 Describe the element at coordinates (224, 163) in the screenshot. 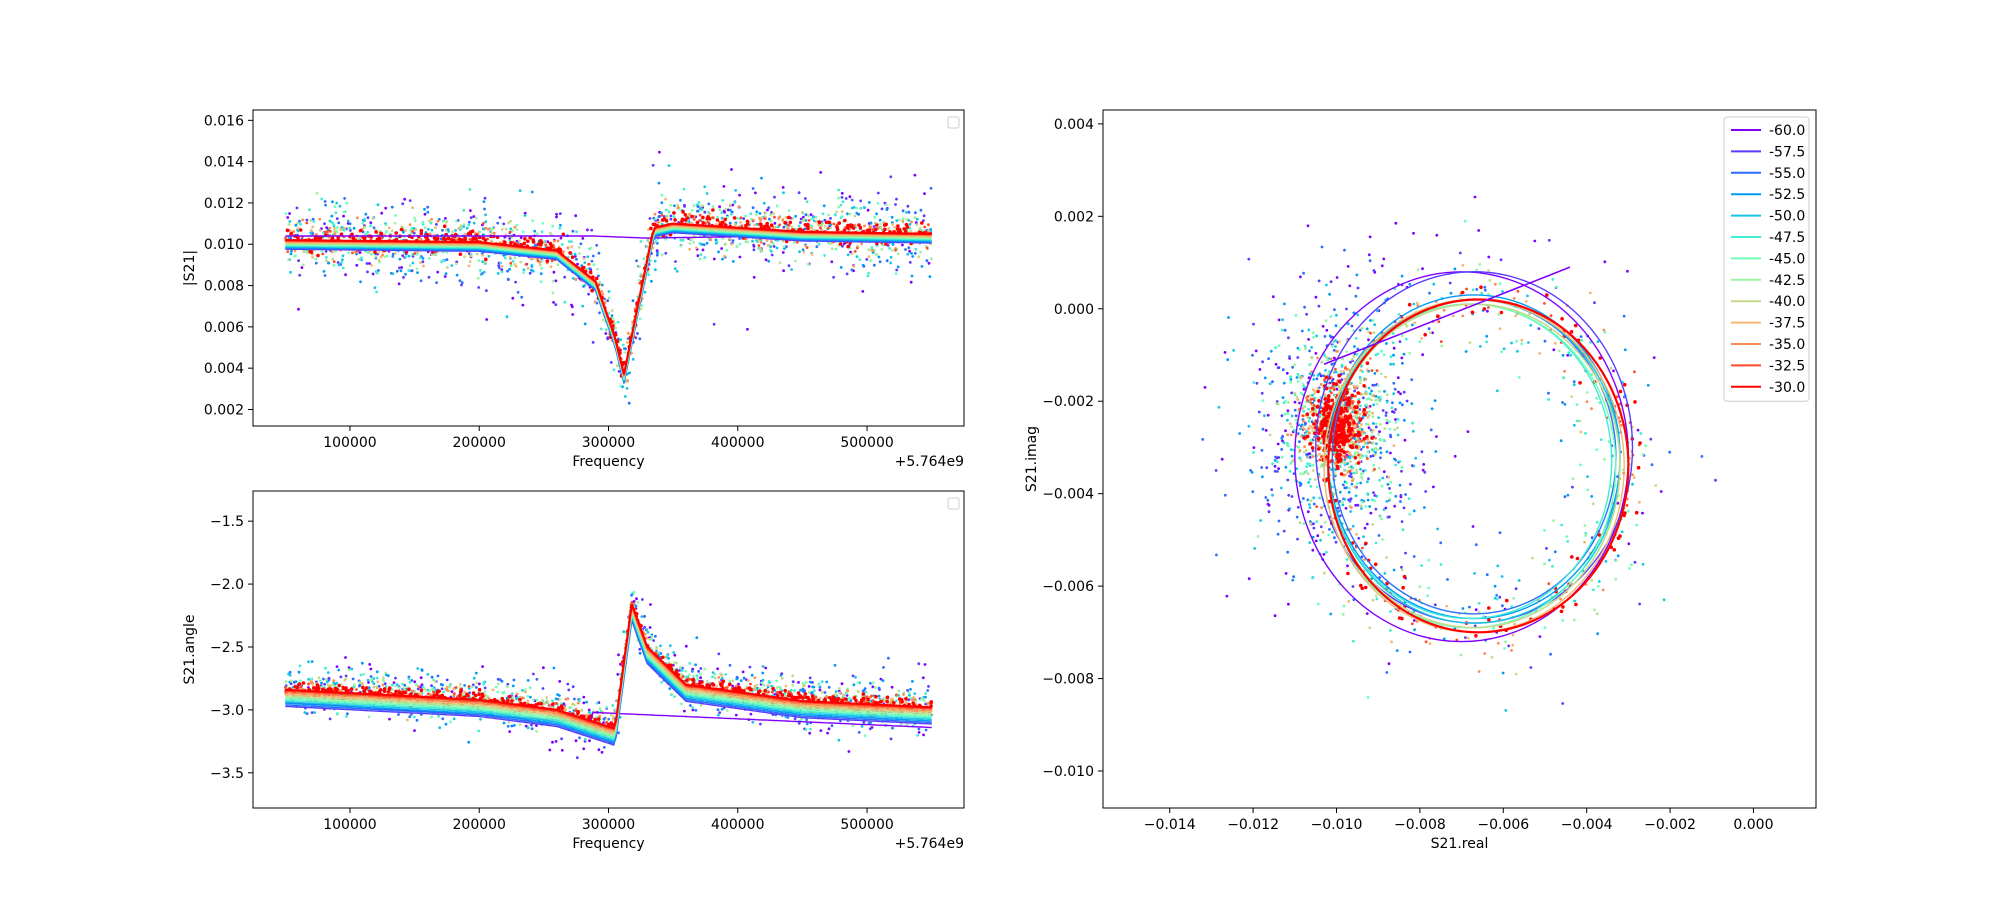

I see `y-tick-label: 0.014` at that location.